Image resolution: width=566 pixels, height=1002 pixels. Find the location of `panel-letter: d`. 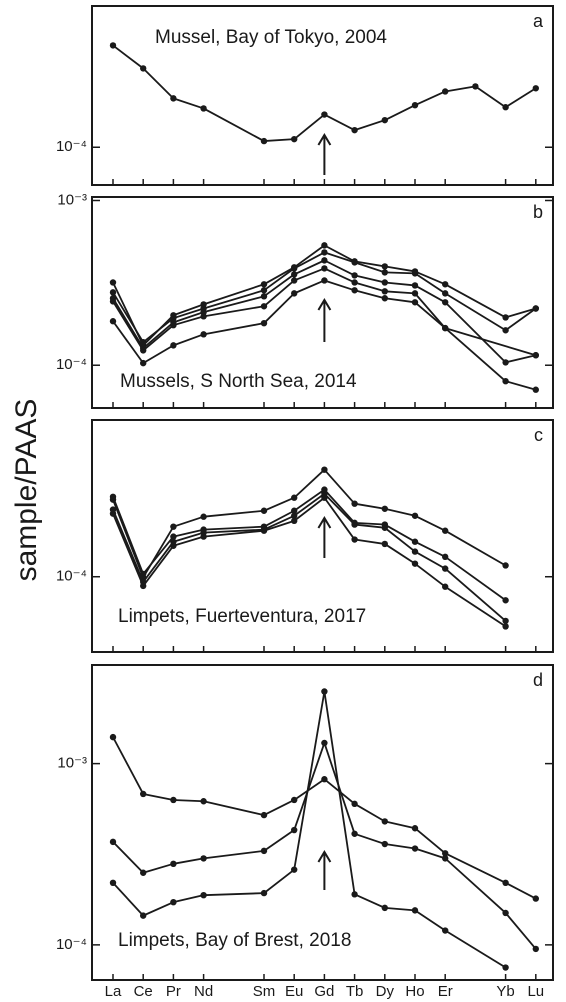

panel-letter: d is located at coordinates (538, 680).